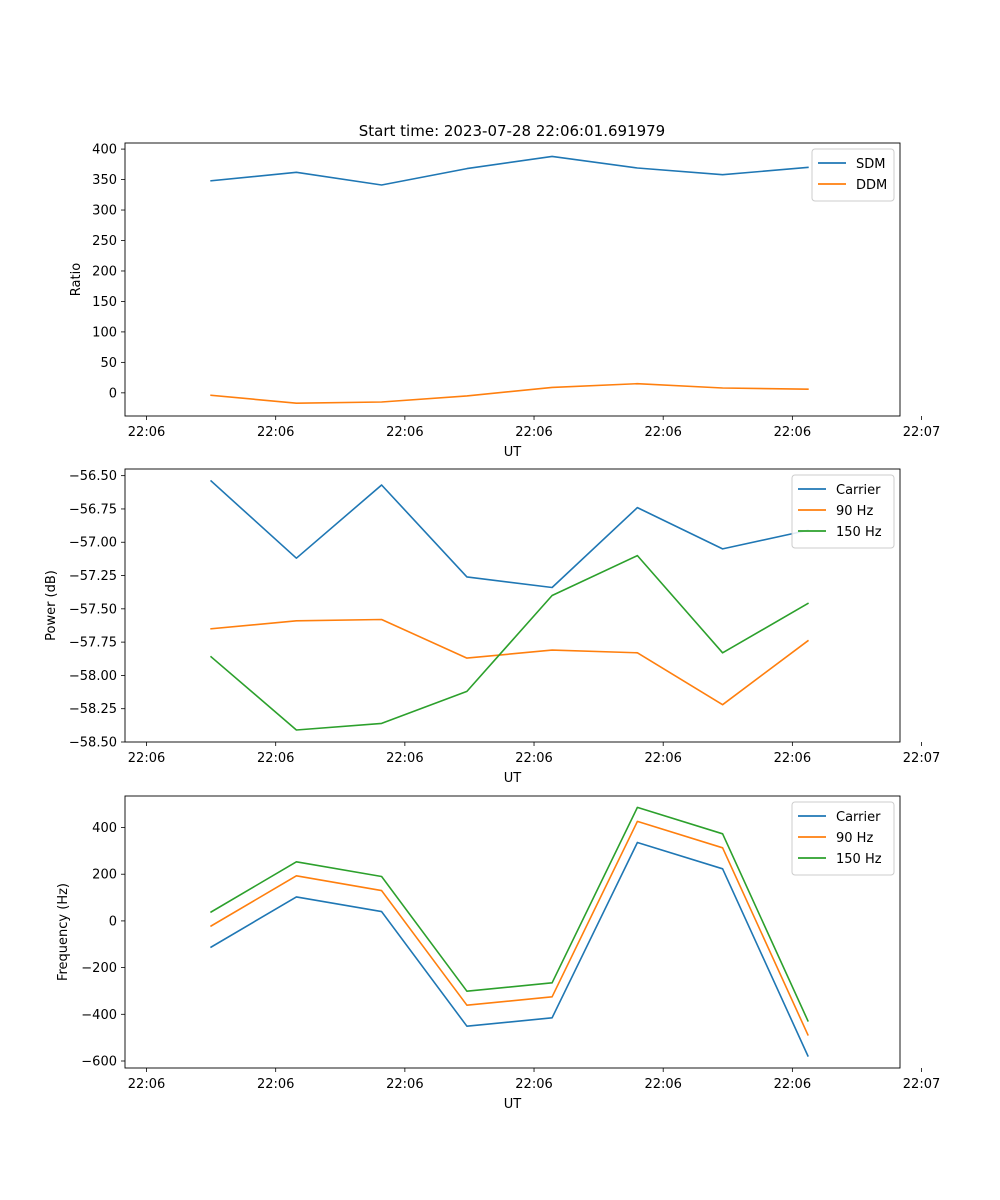  I want to click on series-line-sdm, so click(509, 170).